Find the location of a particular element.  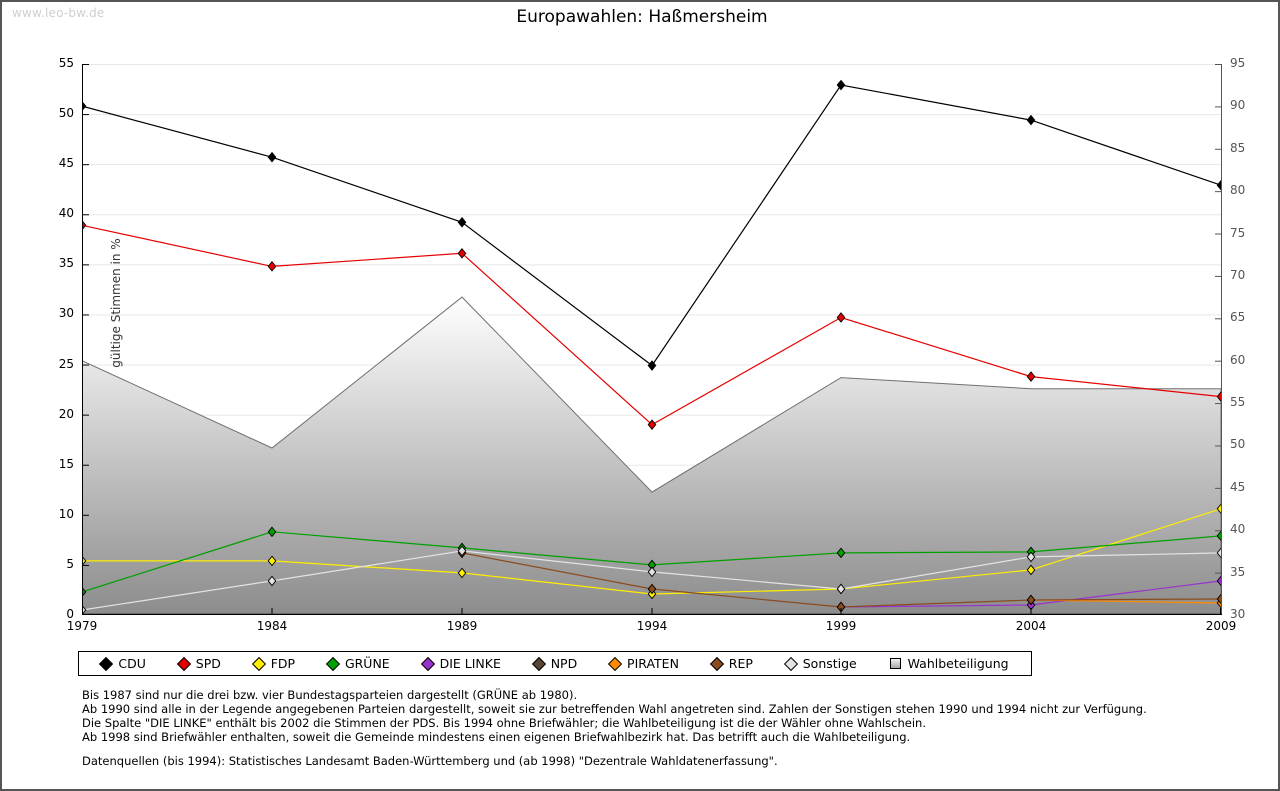

legend-label: GRÜNE is located at coordinates (367, 663).